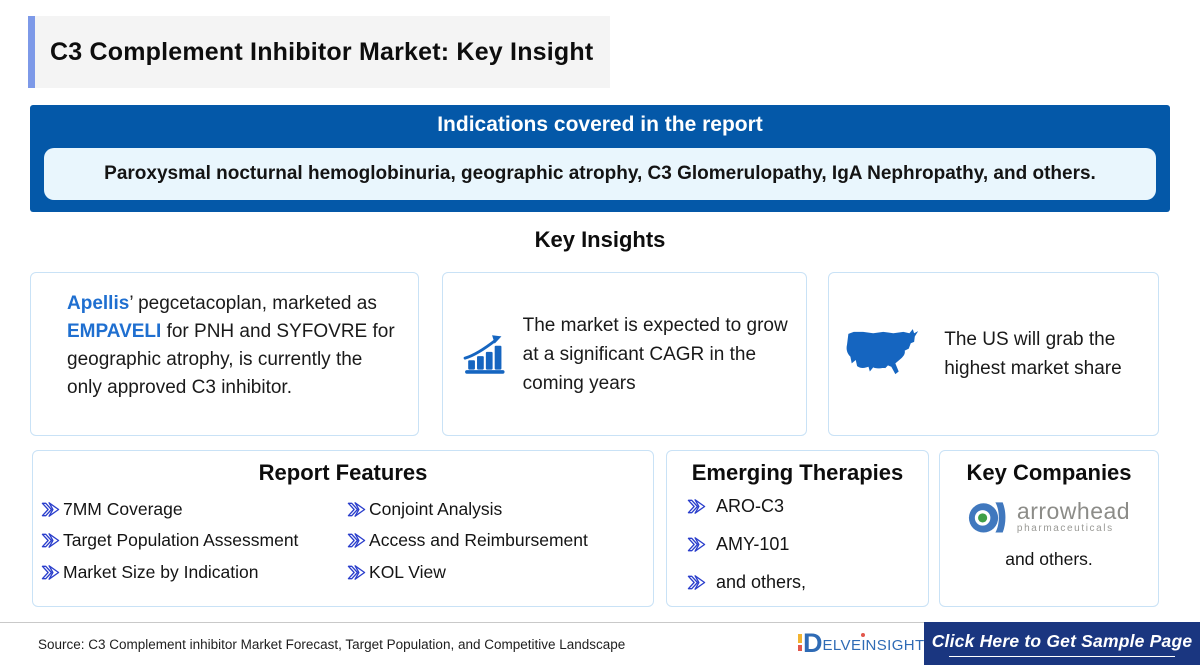  I want to click on feature-item: KOL View, so click(497, 572).